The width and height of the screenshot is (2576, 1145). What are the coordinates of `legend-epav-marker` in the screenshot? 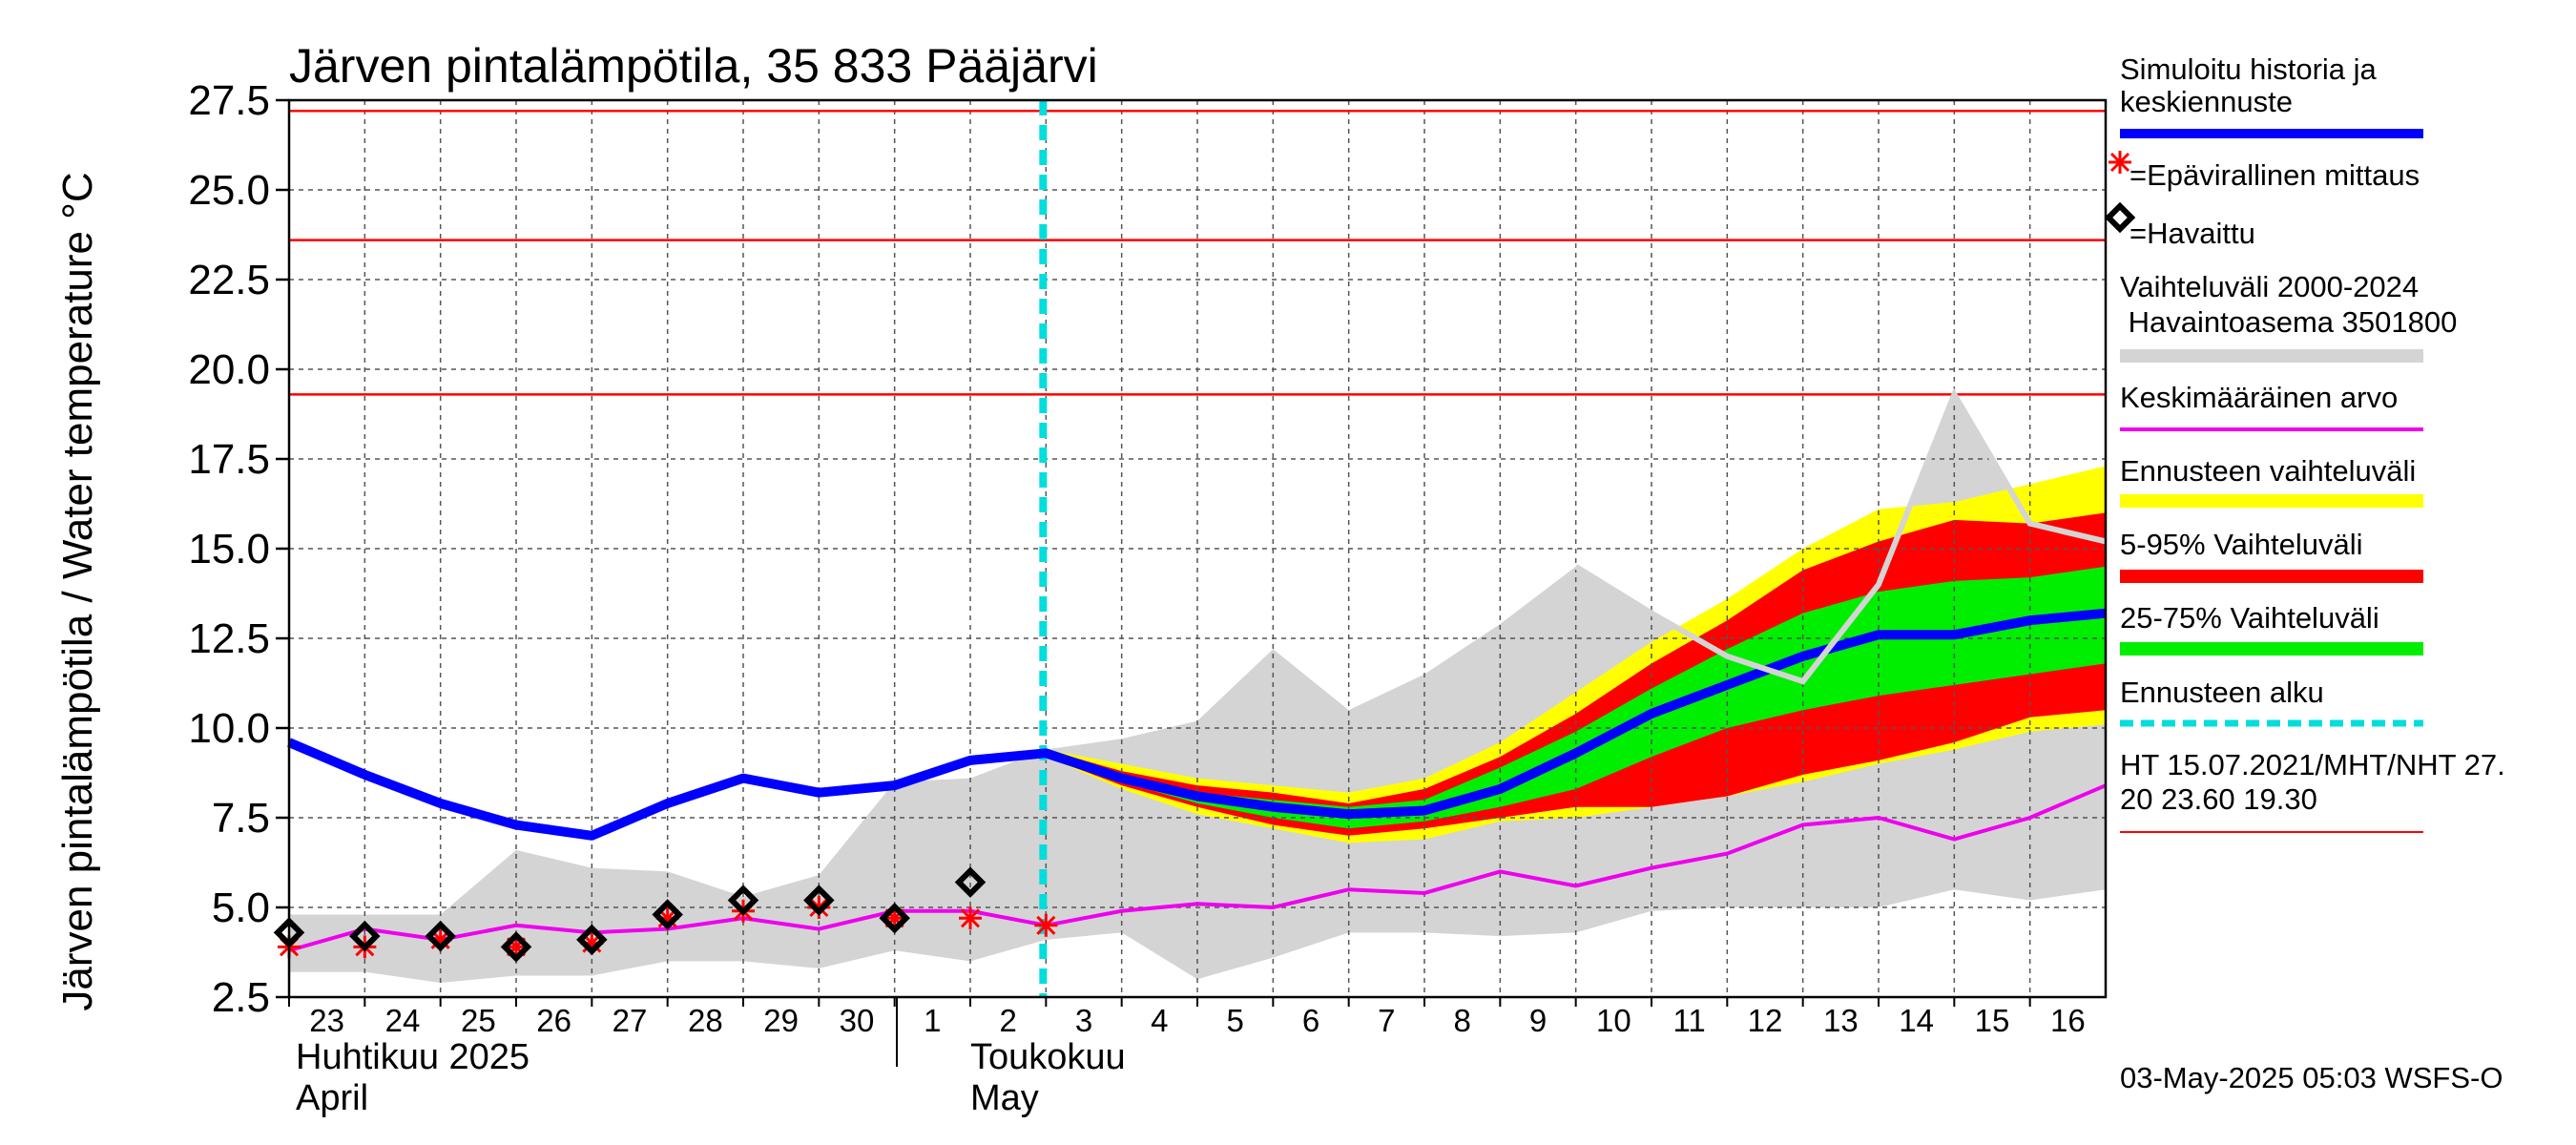 It's located at (2120, 162).